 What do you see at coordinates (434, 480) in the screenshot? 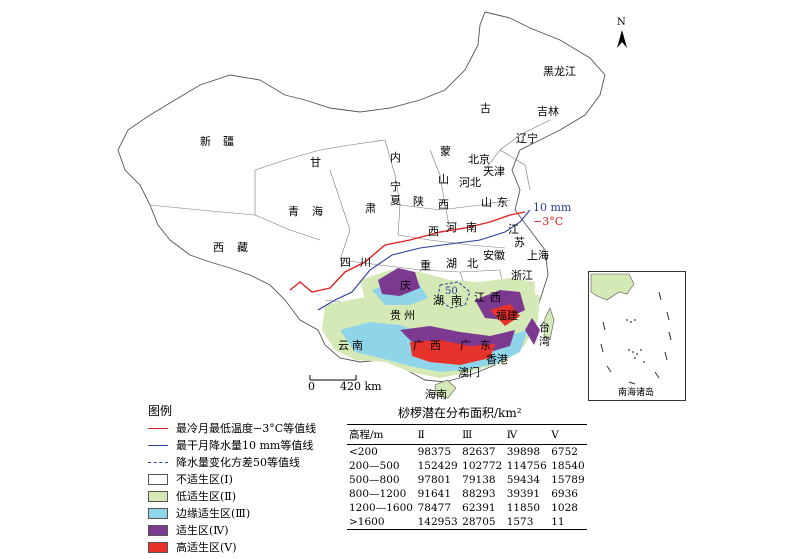
I see `table-cell: 97801` at bounding box center [434, 480].